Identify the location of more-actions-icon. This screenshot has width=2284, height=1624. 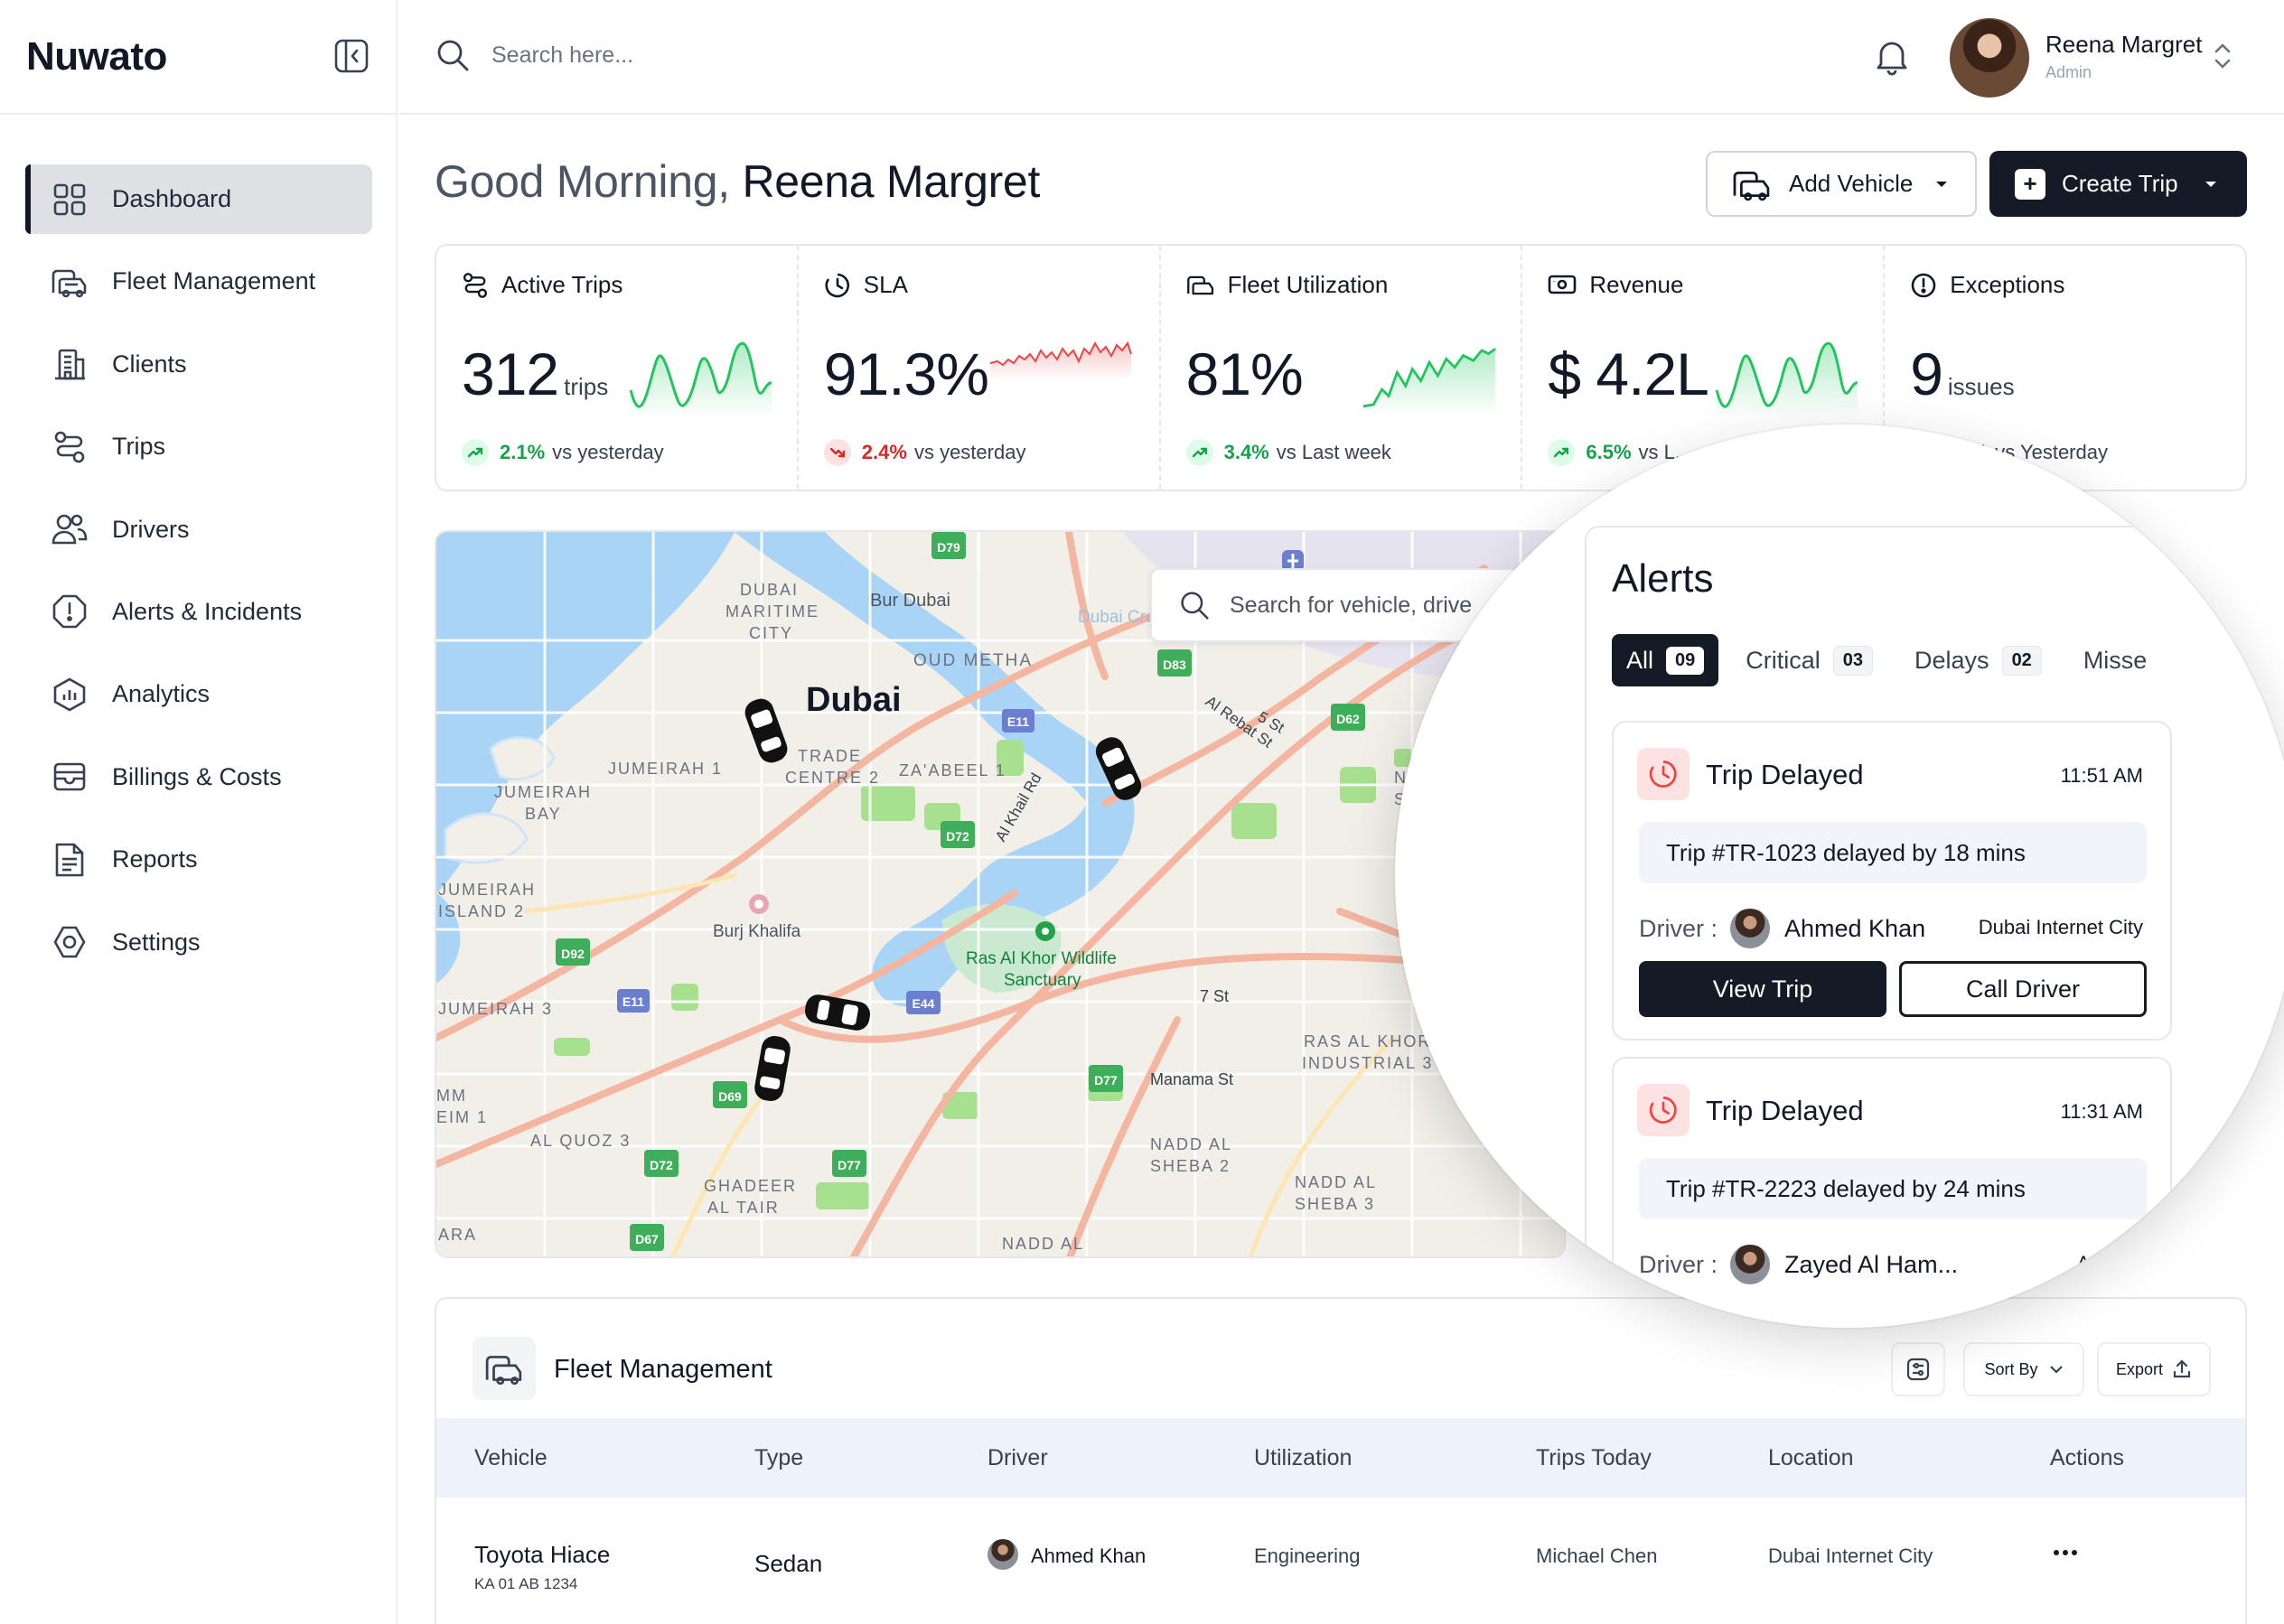
(2065, 1555).